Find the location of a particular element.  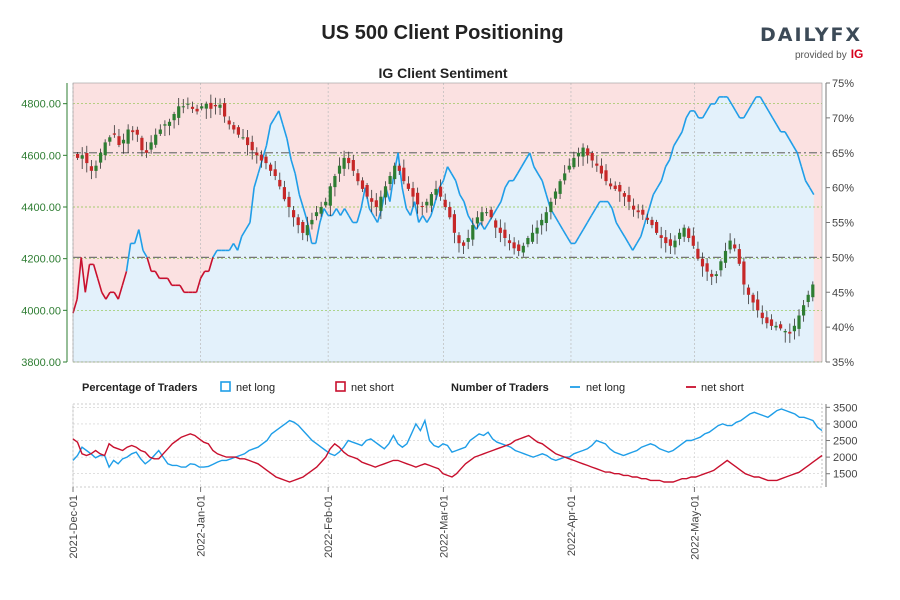

lower-panel: 1500 2000 2500 3000 3500 is located at coordinates (464, 445).